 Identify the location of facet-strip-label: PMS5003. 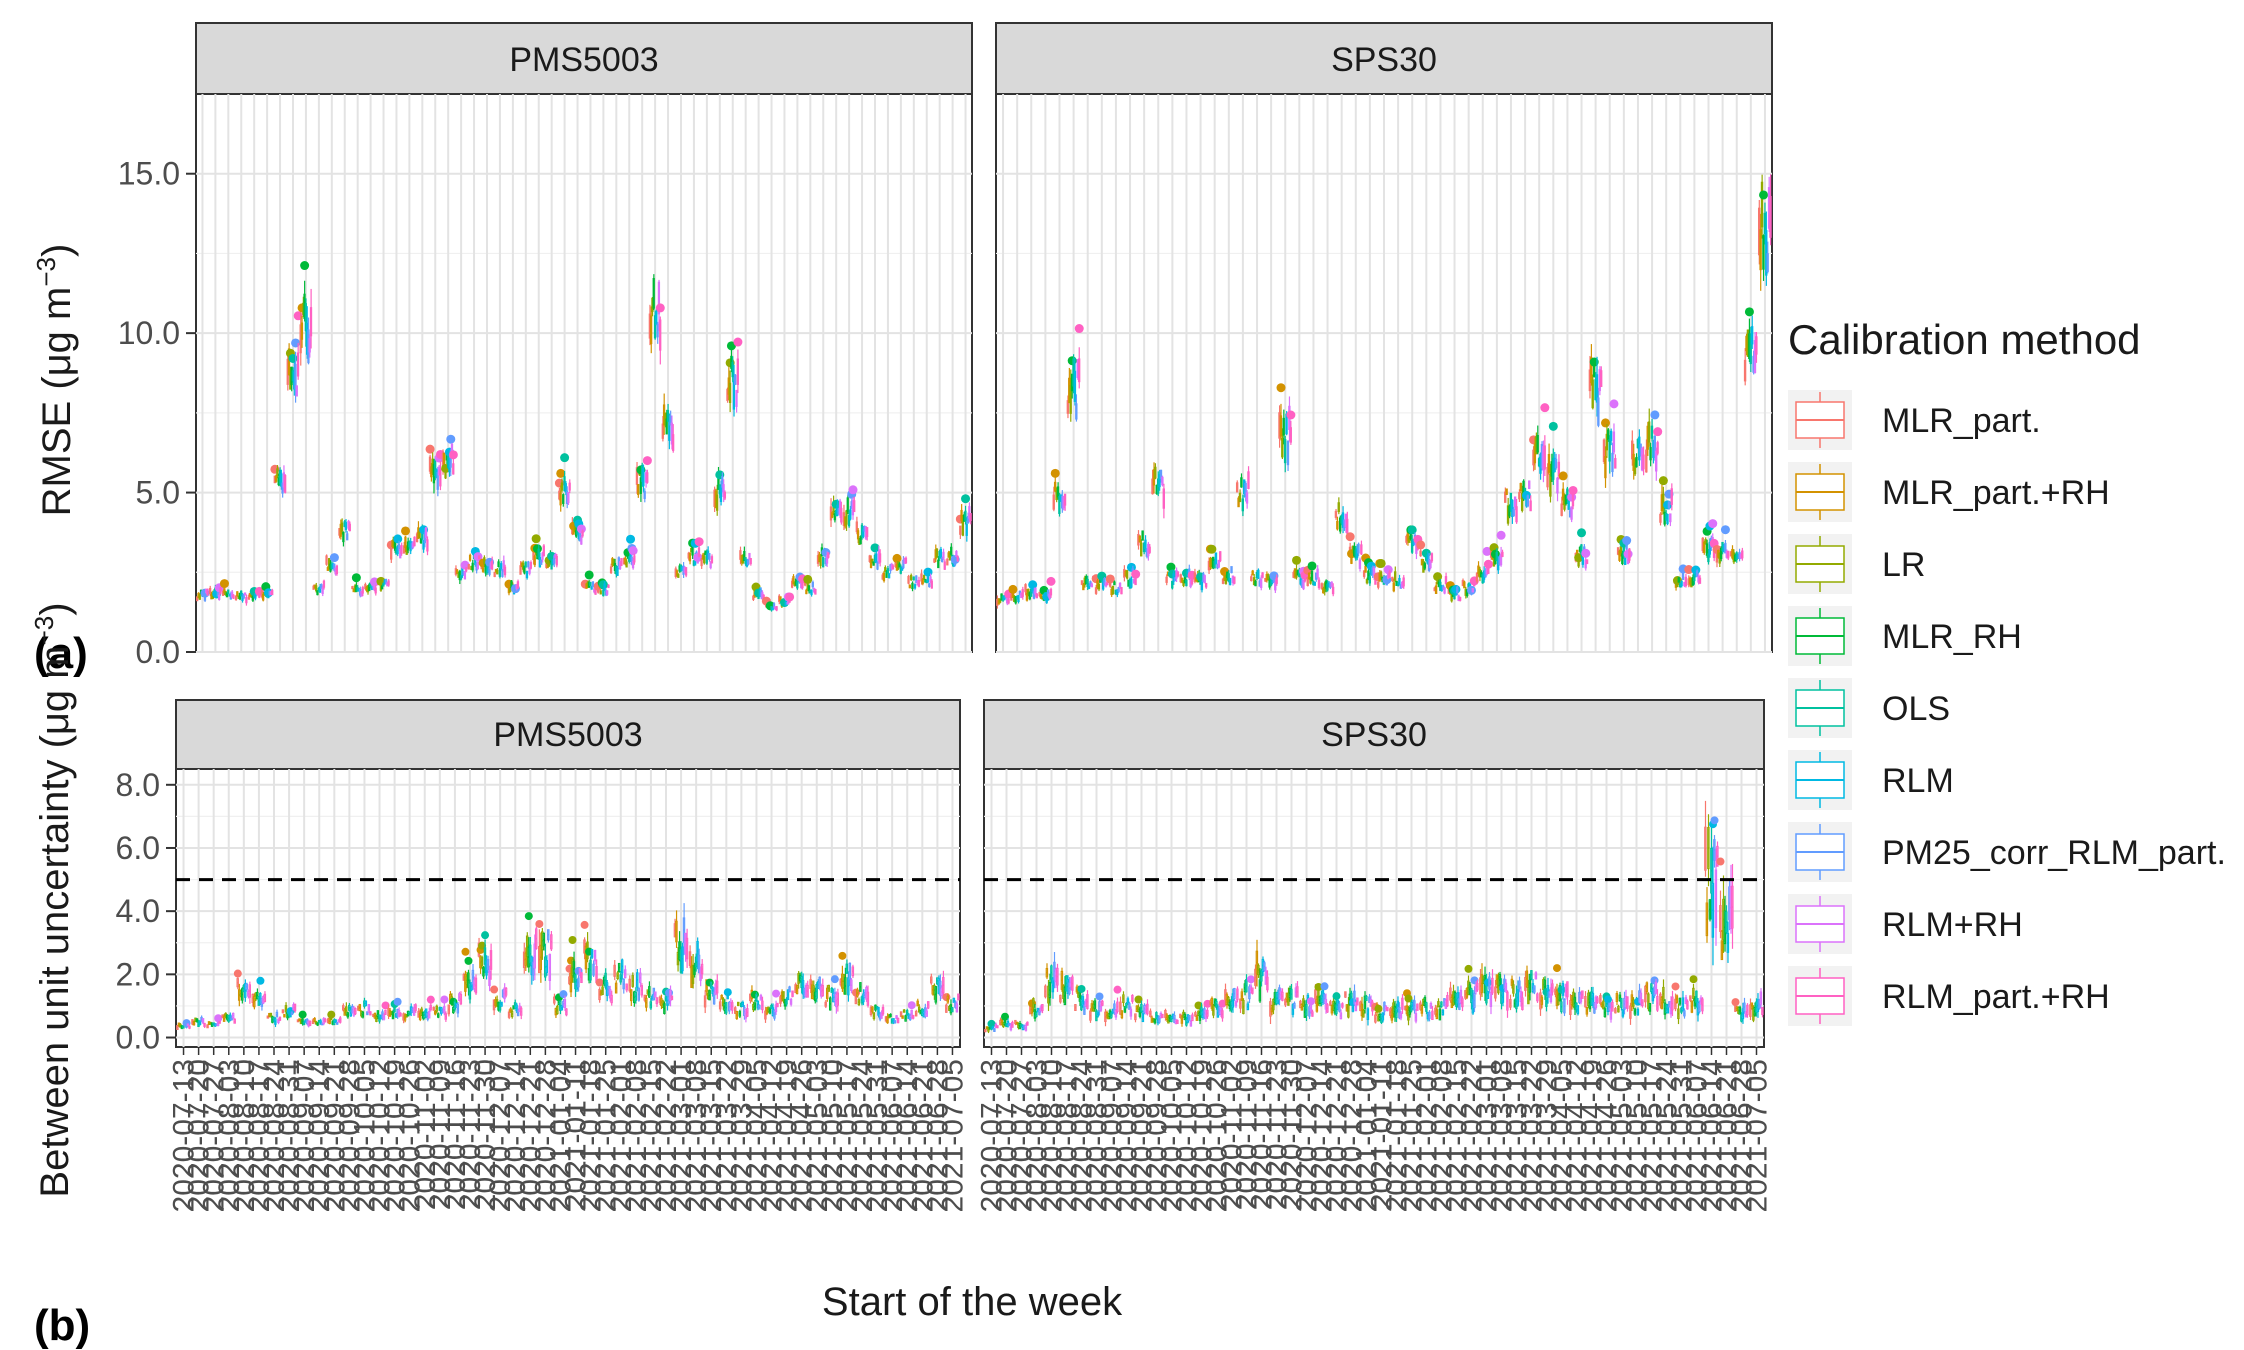
(567, 735).